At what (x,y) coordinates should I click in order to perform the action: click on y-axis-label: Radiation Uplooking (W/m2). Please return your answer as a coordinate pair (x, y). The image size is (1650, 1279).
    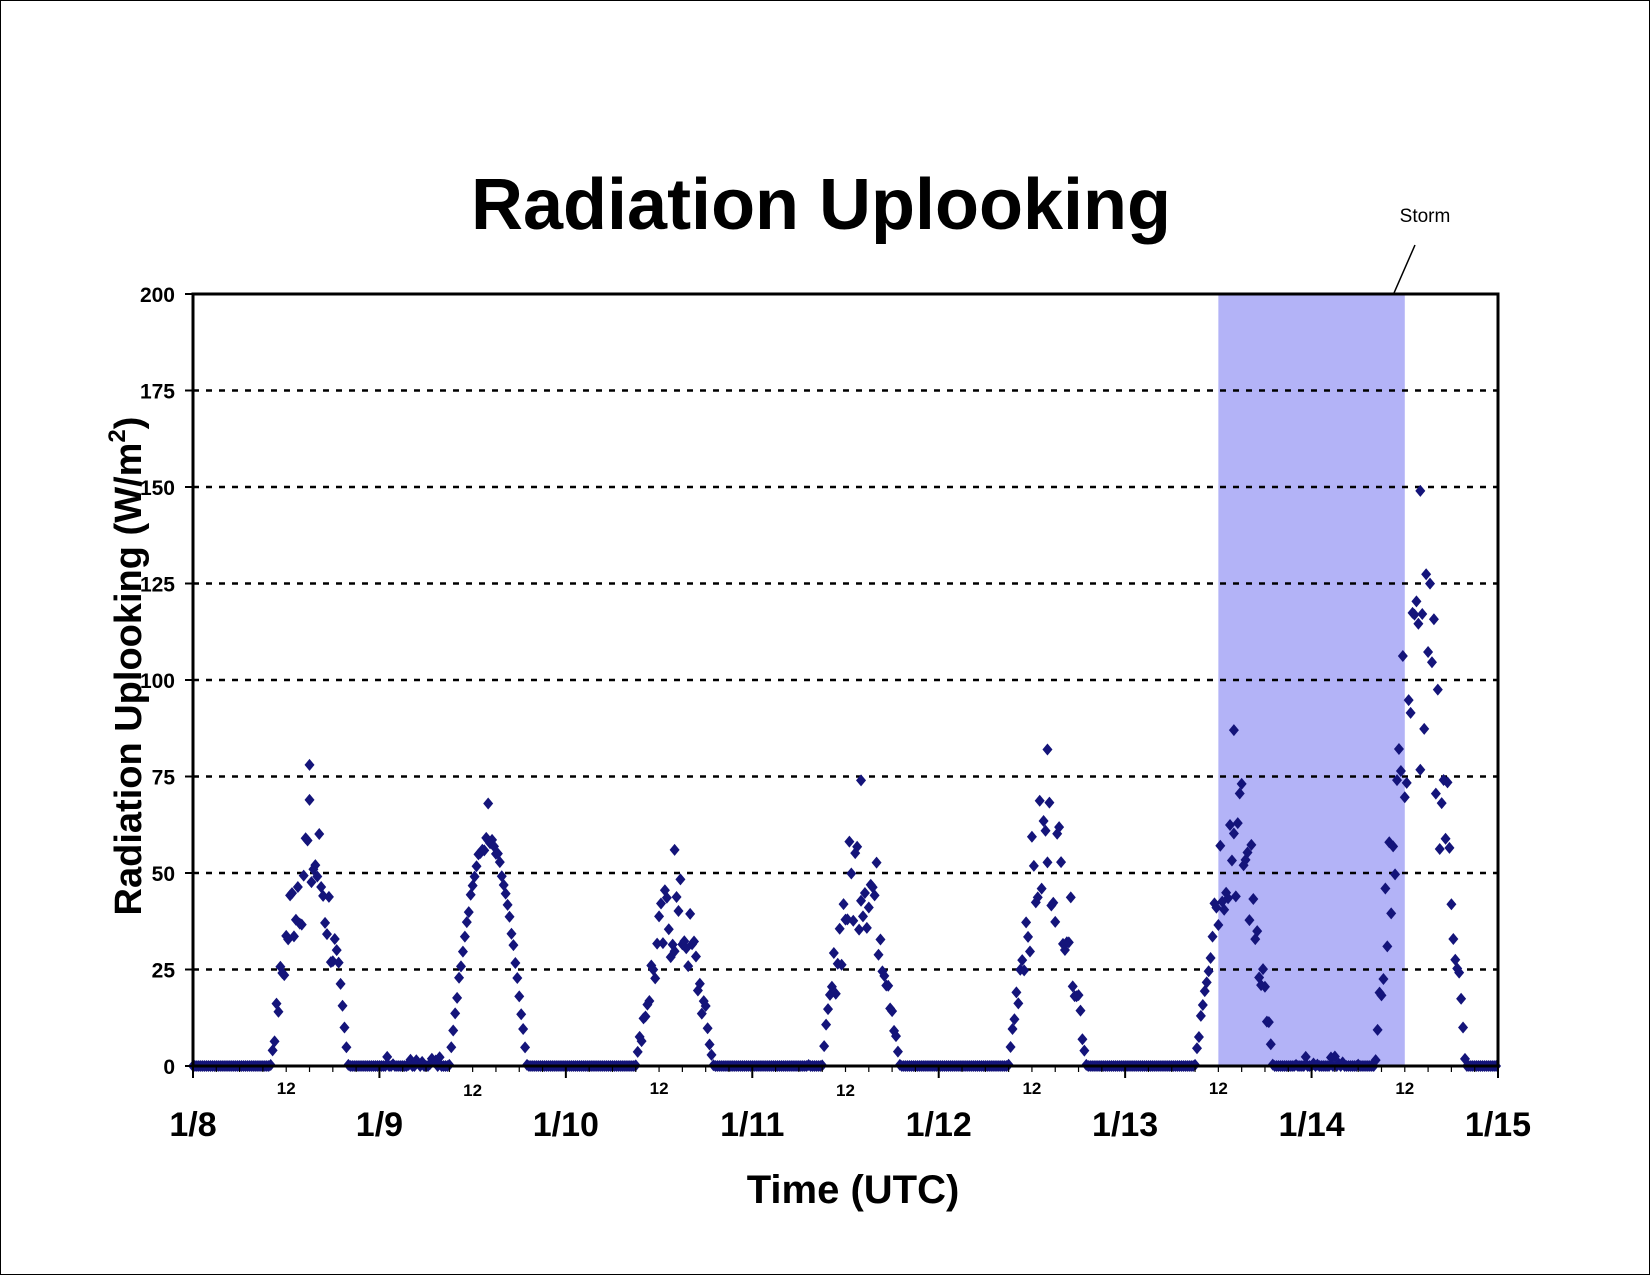
    Looking at the image, I should click on (127, 666).